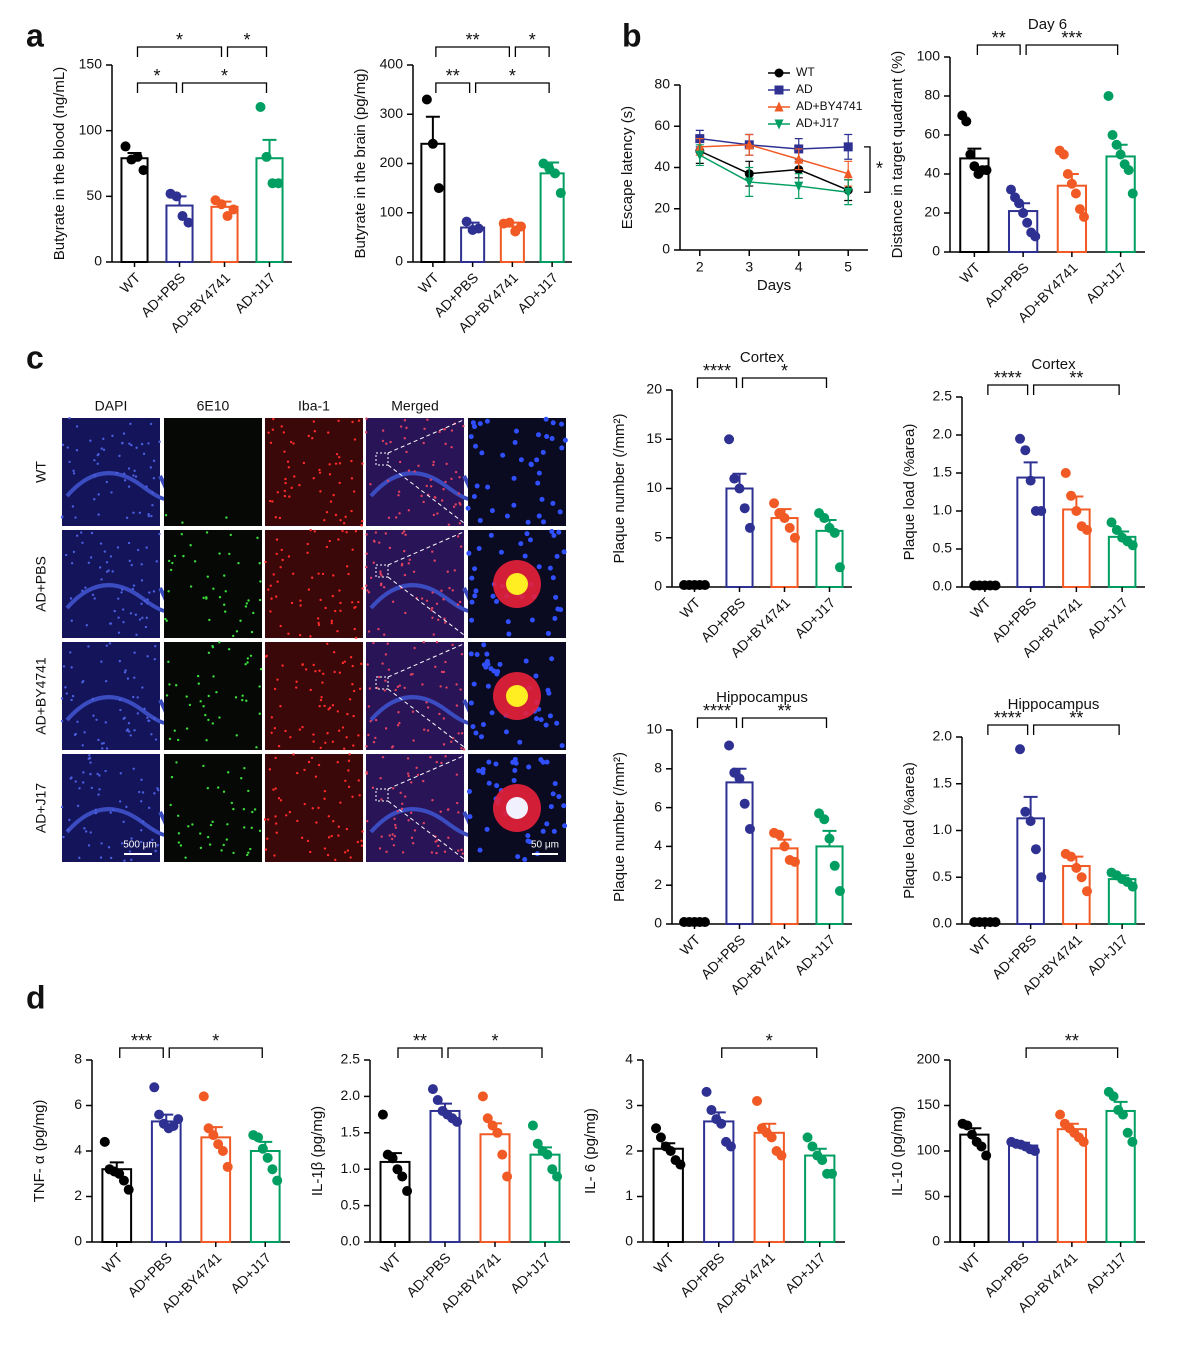 The image size is (1202, 1346). Describe the element at coordinates (1006, 1274) in the screenshot. I see `x-tick-label: AD+PBS` at that location.